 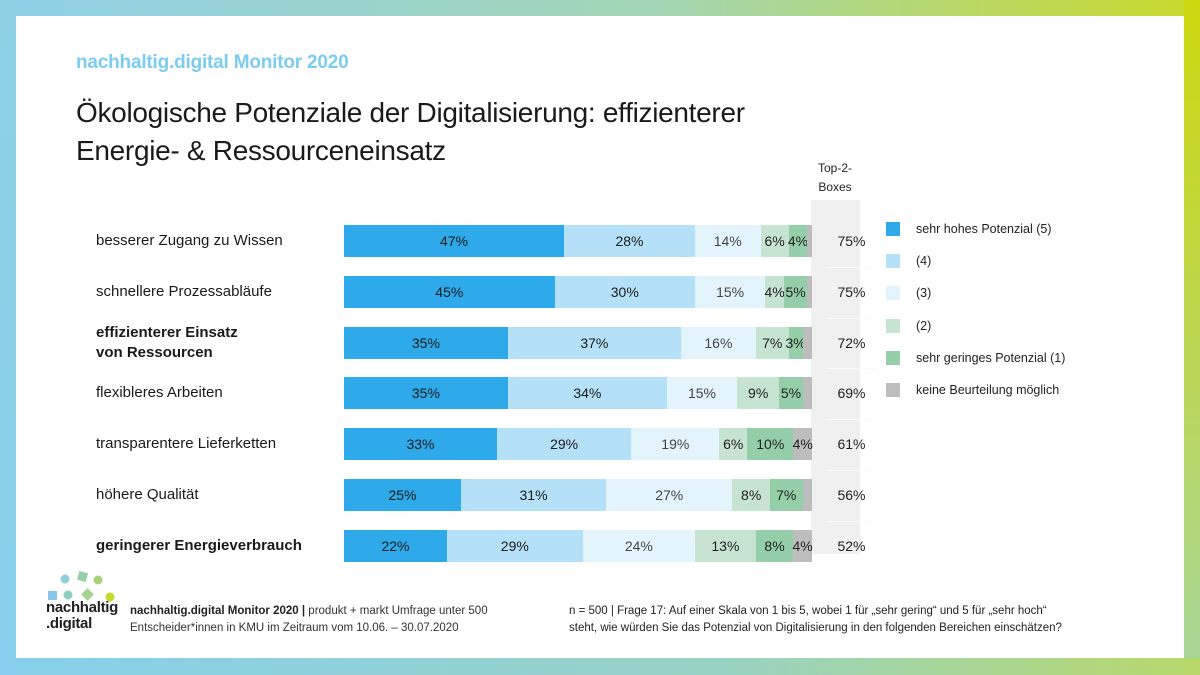 I want to click on data-label: 14%, so click(x=727, y=241).